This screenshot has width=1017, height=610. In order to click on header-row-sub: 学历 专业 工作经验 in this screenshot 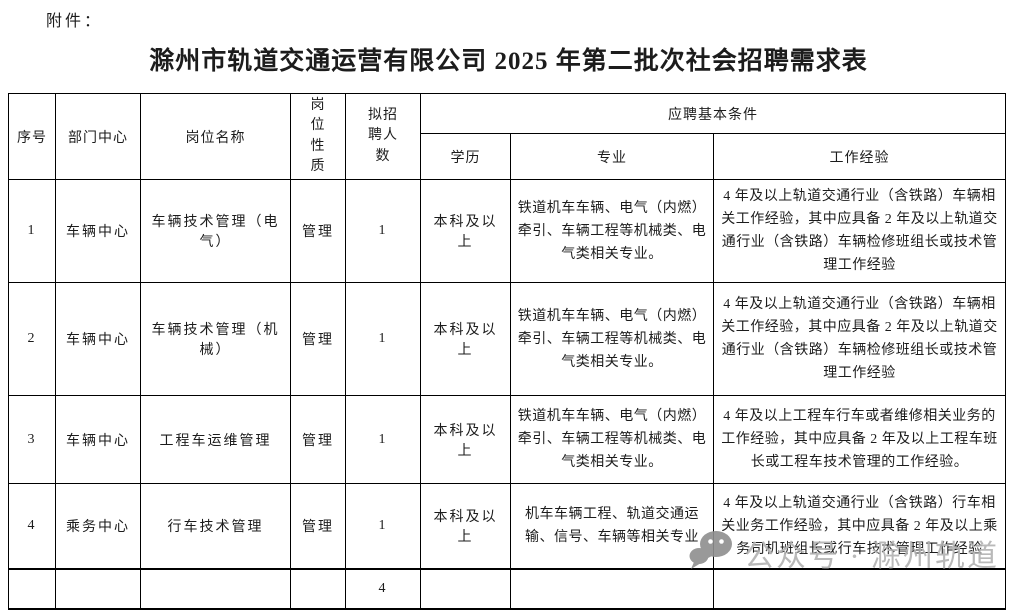, I will do `click(508, 157)`.